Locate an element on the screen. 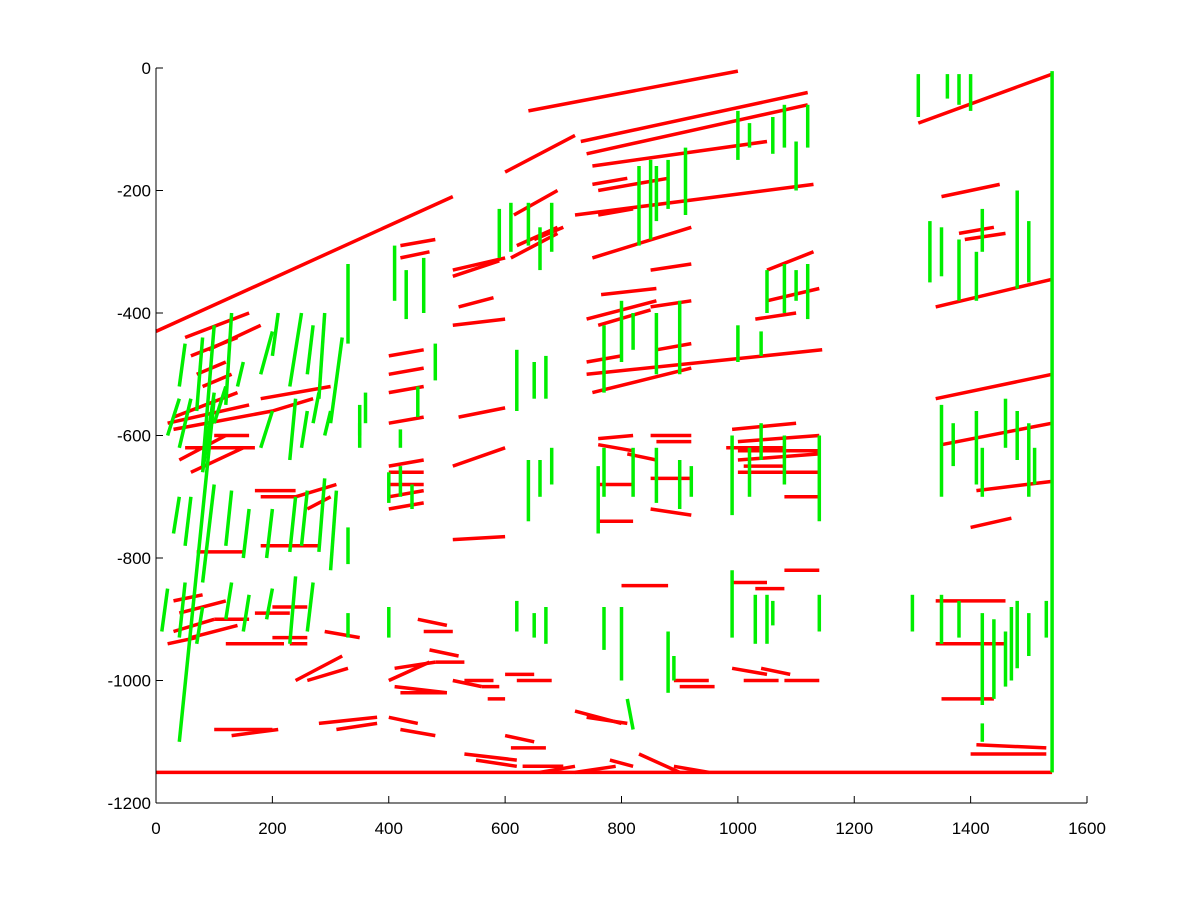 The height and width of the screenshot is (900, 1200). y-tick-label: -800 is located at coordinates (134, 558).